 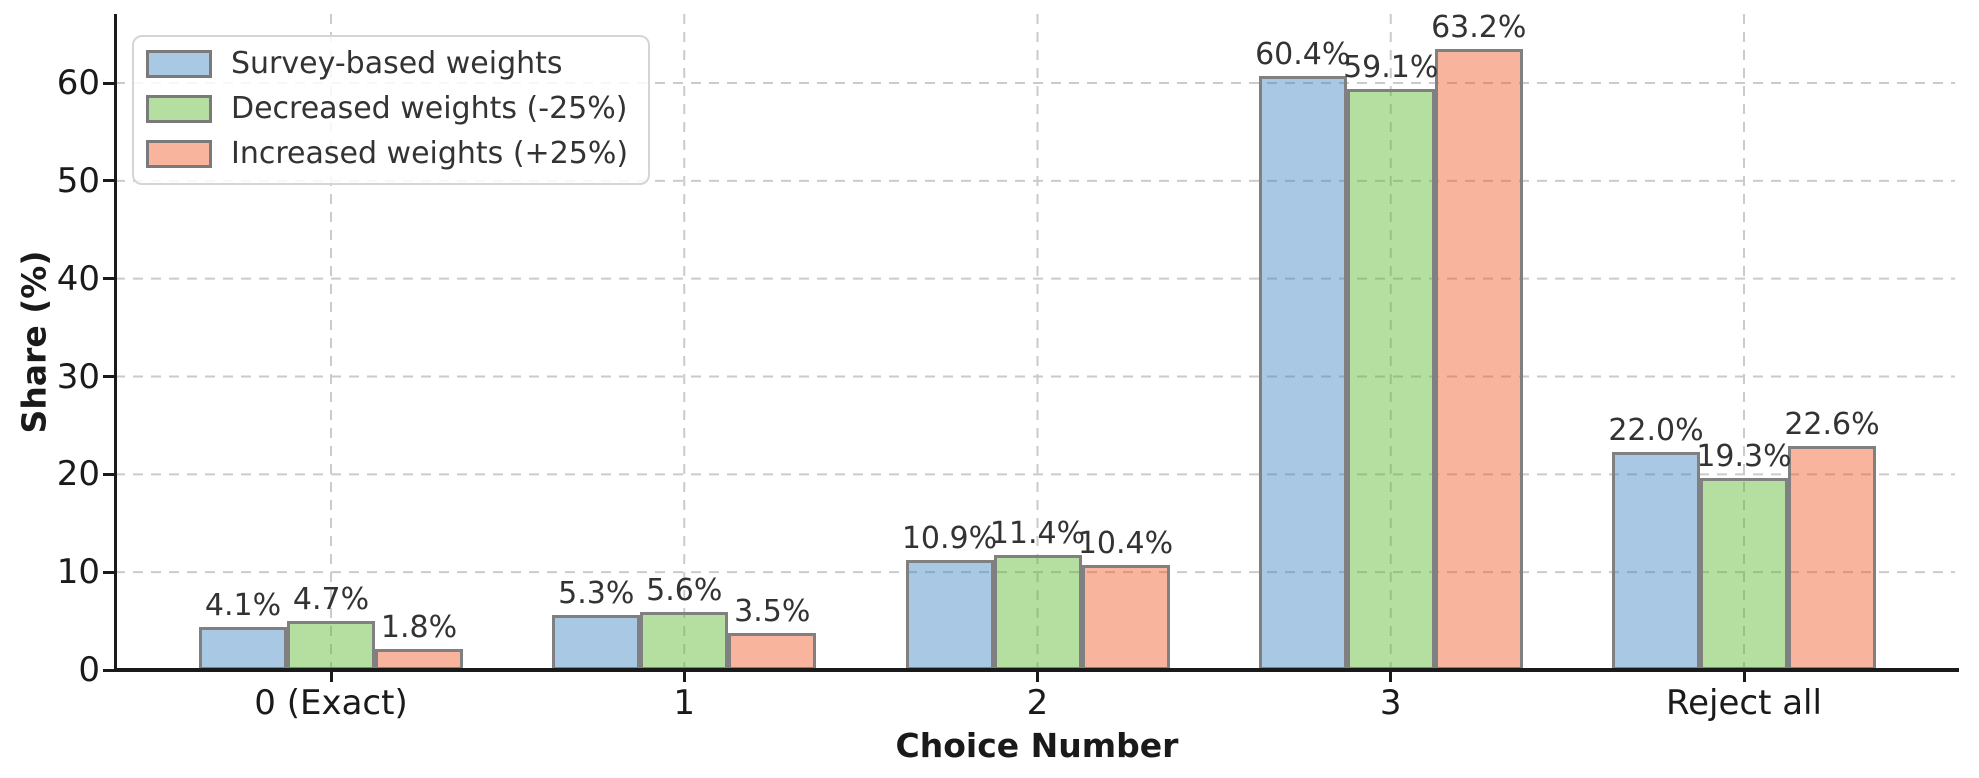 I want to click on y-tick-label: 10, so click(x=78, y=572).